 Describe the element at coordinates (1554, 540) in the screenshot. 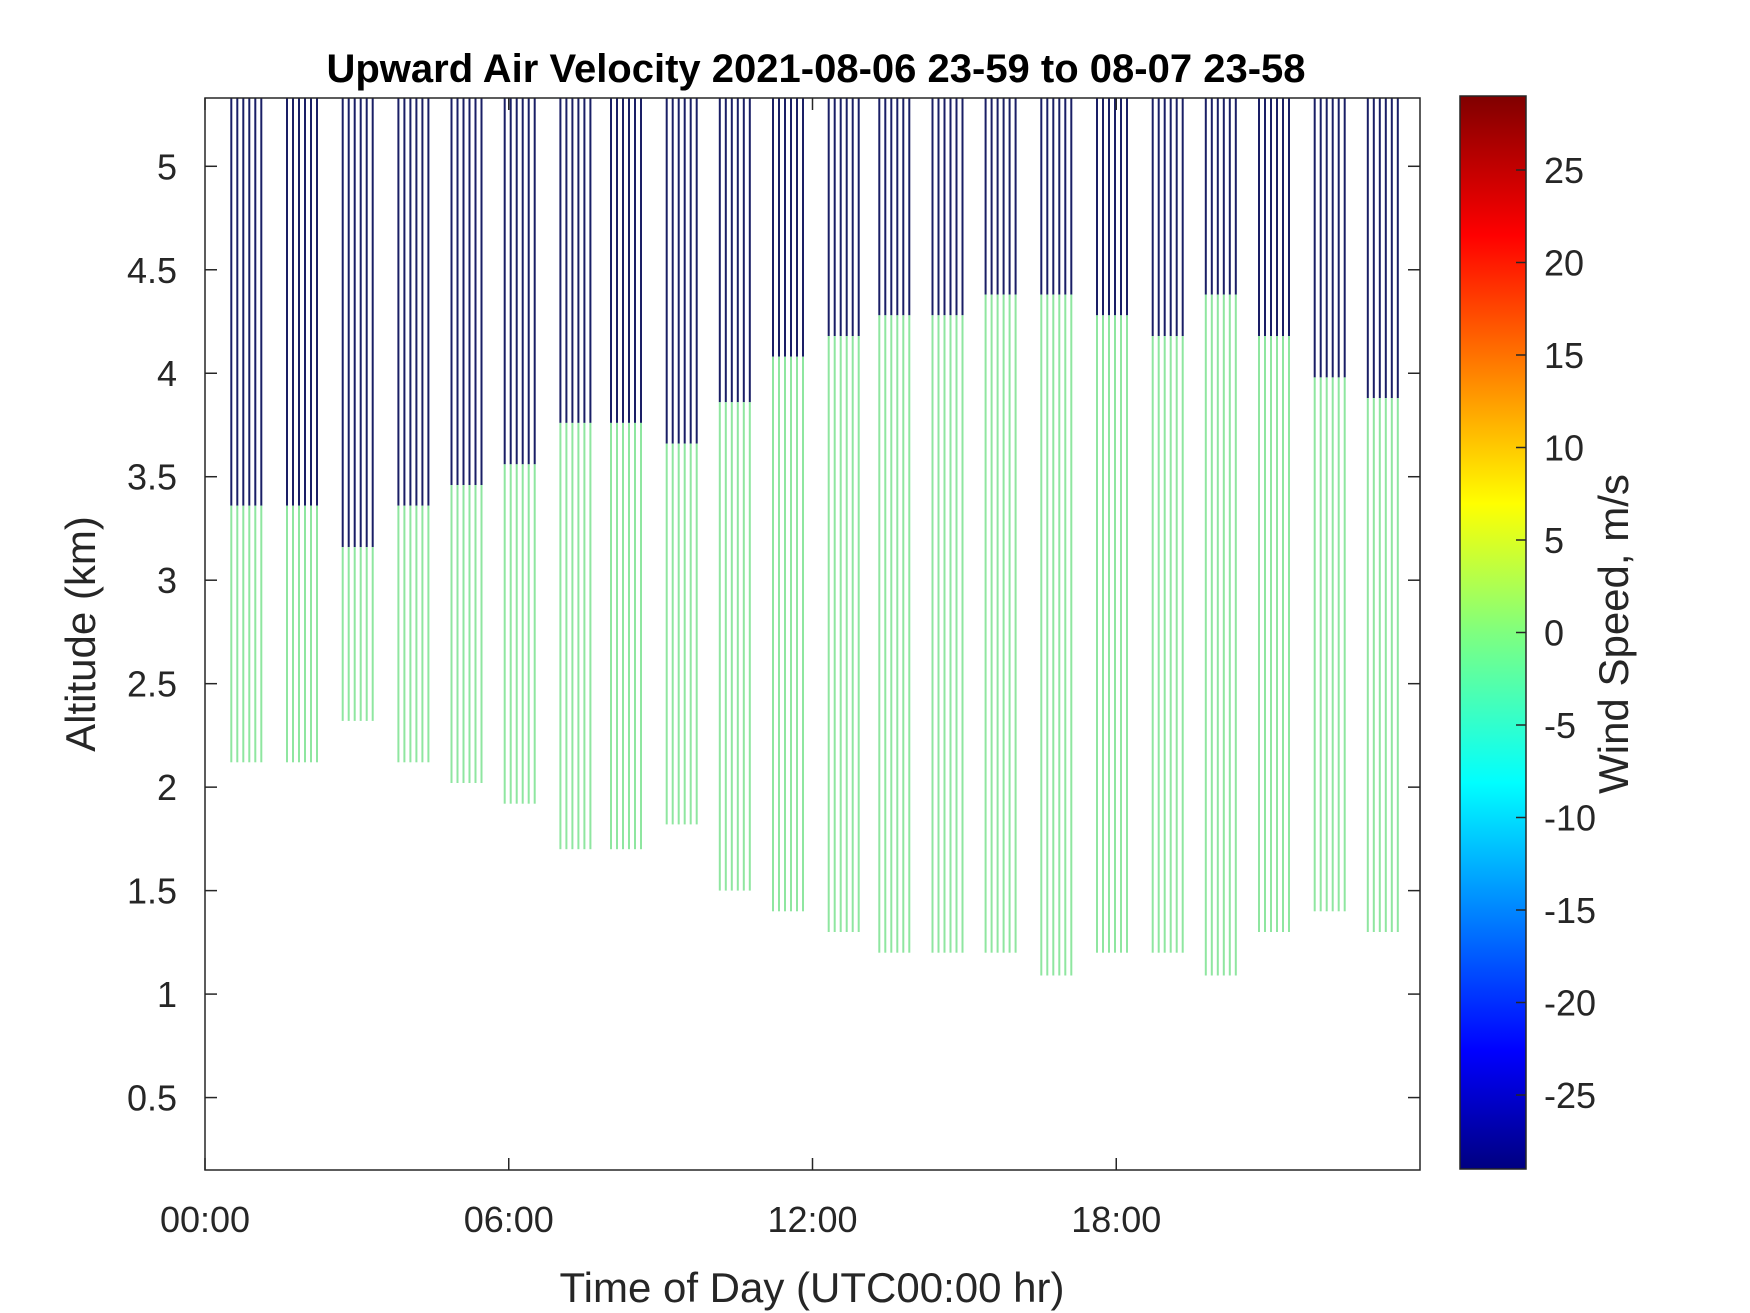

I see `colorbar-tick-label: 5` at that location.